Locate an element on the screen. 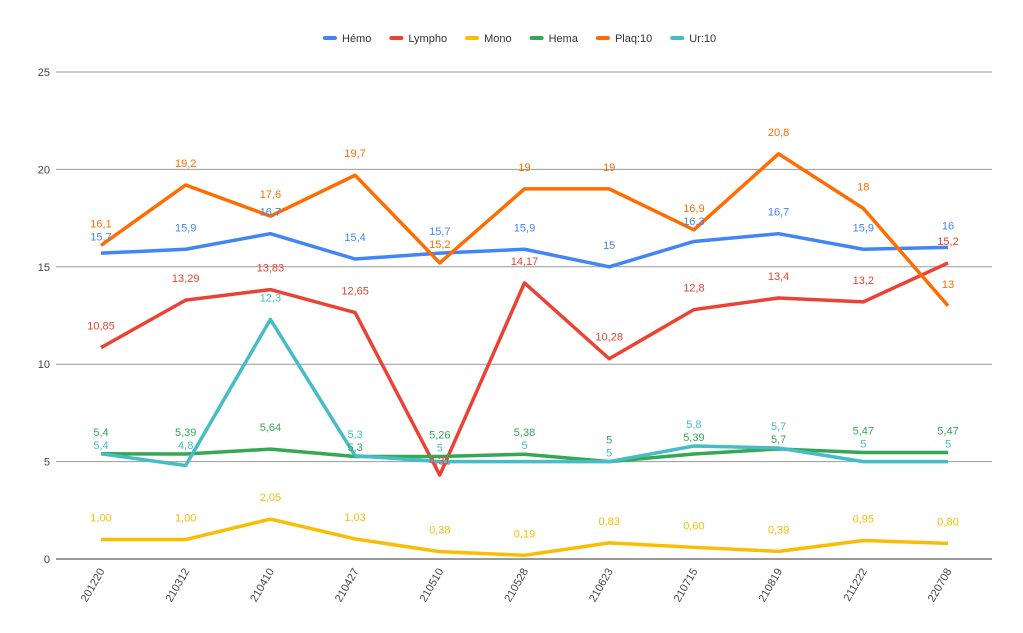 The image size is (1023, 633). x-tick-label: 201220 is located at coordinates (93, 586).